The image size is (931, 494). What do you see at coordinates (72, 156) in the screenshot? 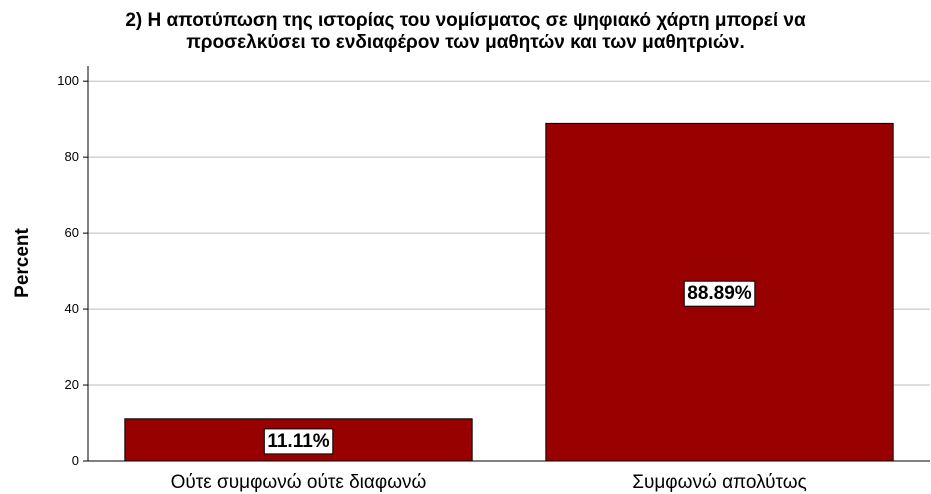
I see `y-tick-label: 80` at bounding box center [72, 156].